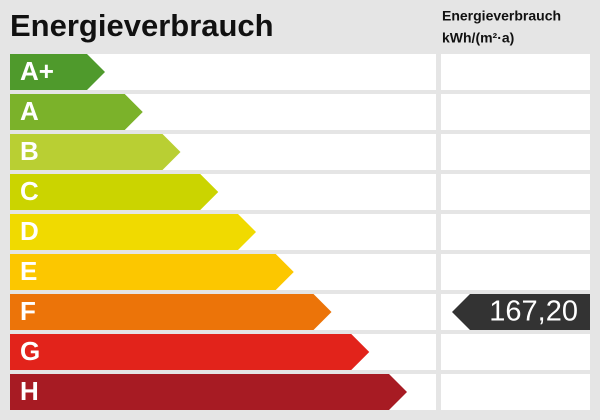  I want to click on value-marker, so click(521, 312).